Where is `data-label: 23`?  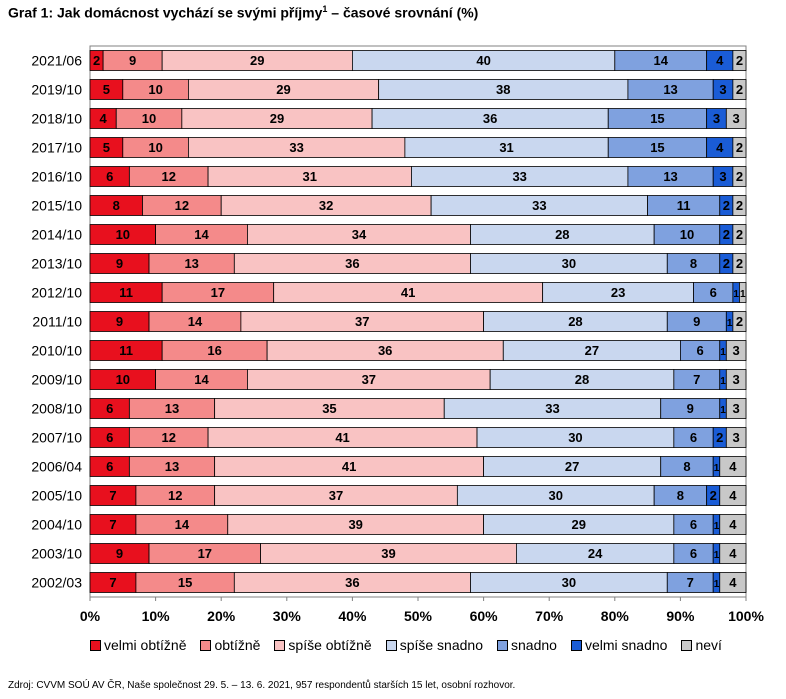
data-label: 23 is located at coordinates (618, 292).